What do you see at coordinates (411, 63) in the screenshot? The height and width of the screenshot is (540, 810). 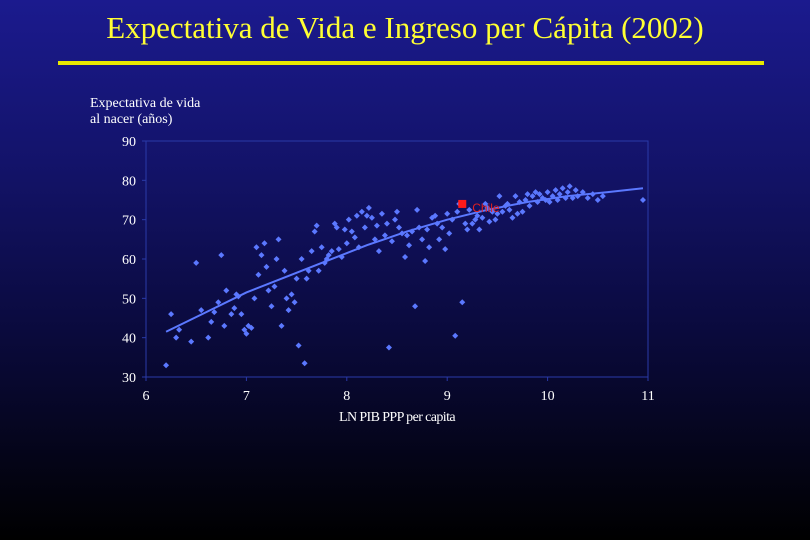 I see `title-underline` at bounding box center [411, 63].